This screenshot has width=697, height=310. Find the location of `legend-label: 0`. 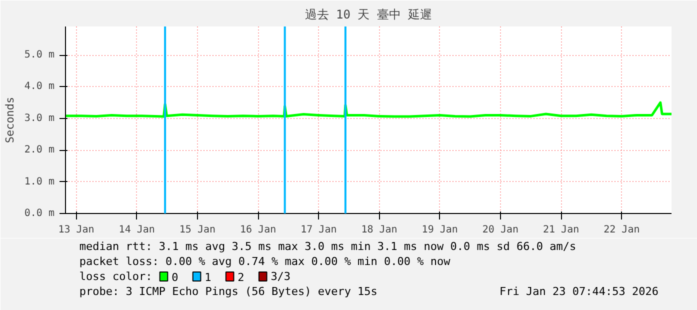

legend-label: 0 is located at coordinates (175, 277).